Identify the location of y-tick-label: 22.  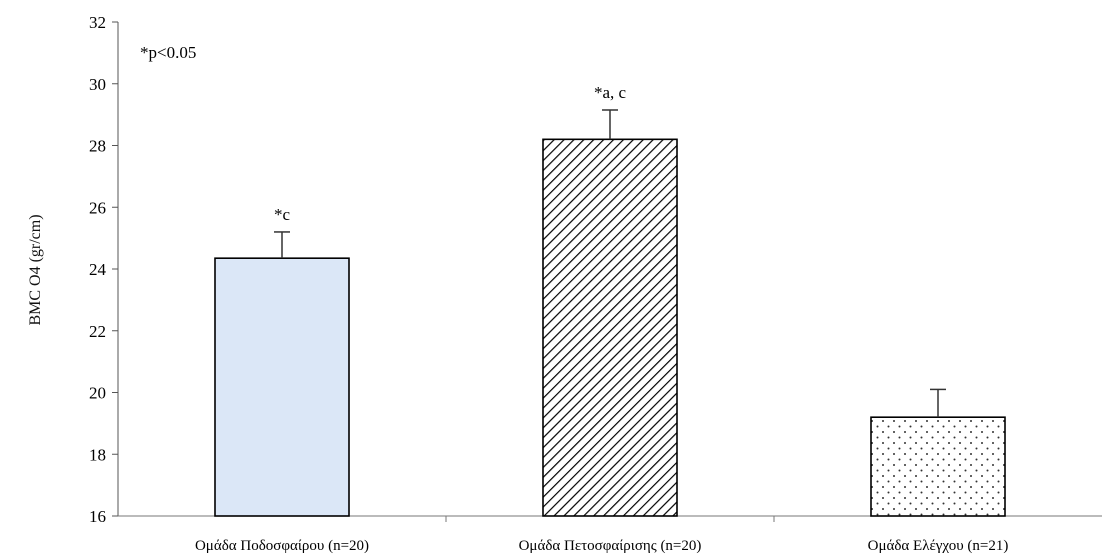
(97, 331).